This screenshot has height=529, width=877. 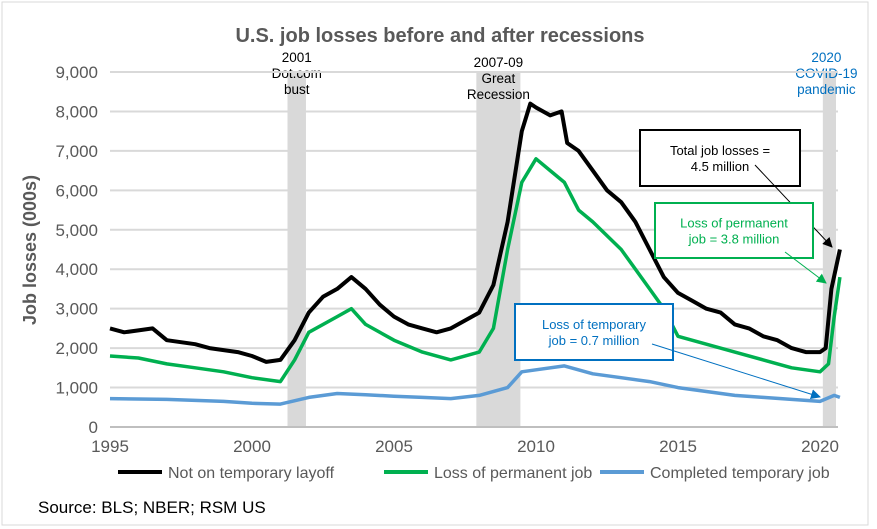 What do you see at coordinates (76, 111) in the screenshot?
I see `y-tick-label: 8,000` at bounding box center [76, 111].